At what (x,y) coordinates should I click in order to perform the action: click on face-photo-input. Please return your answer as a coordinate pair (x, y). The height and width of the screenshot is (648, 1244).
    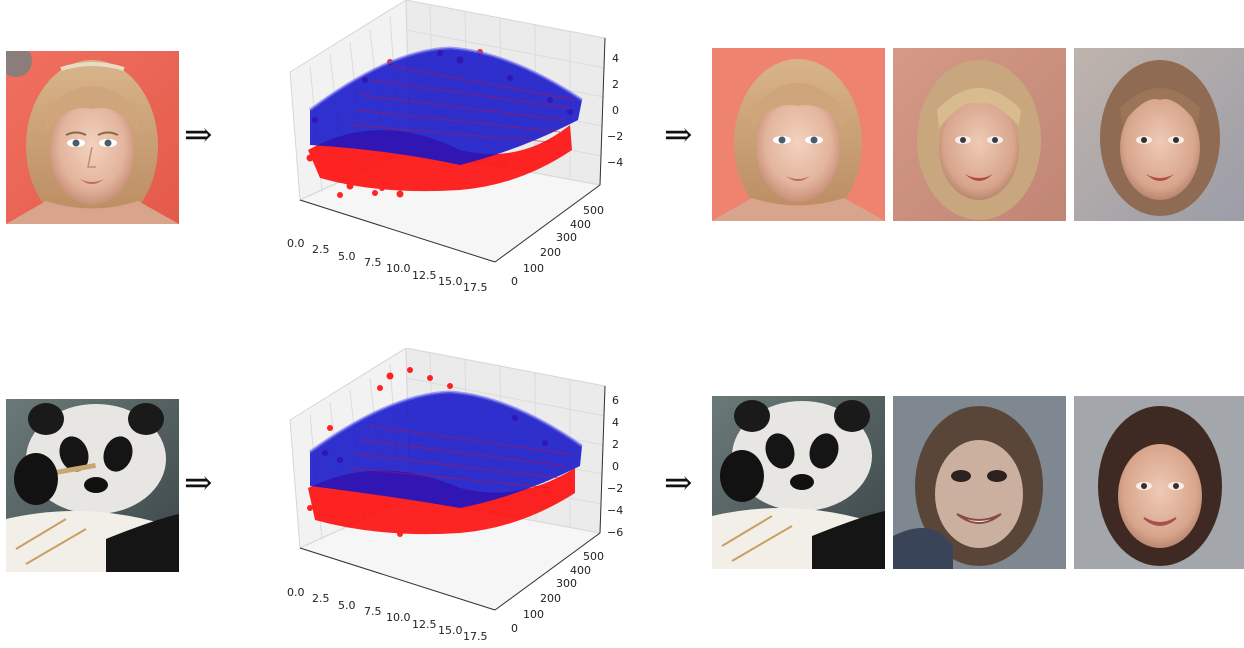
    Looking at the image, I should click on (92, 137).